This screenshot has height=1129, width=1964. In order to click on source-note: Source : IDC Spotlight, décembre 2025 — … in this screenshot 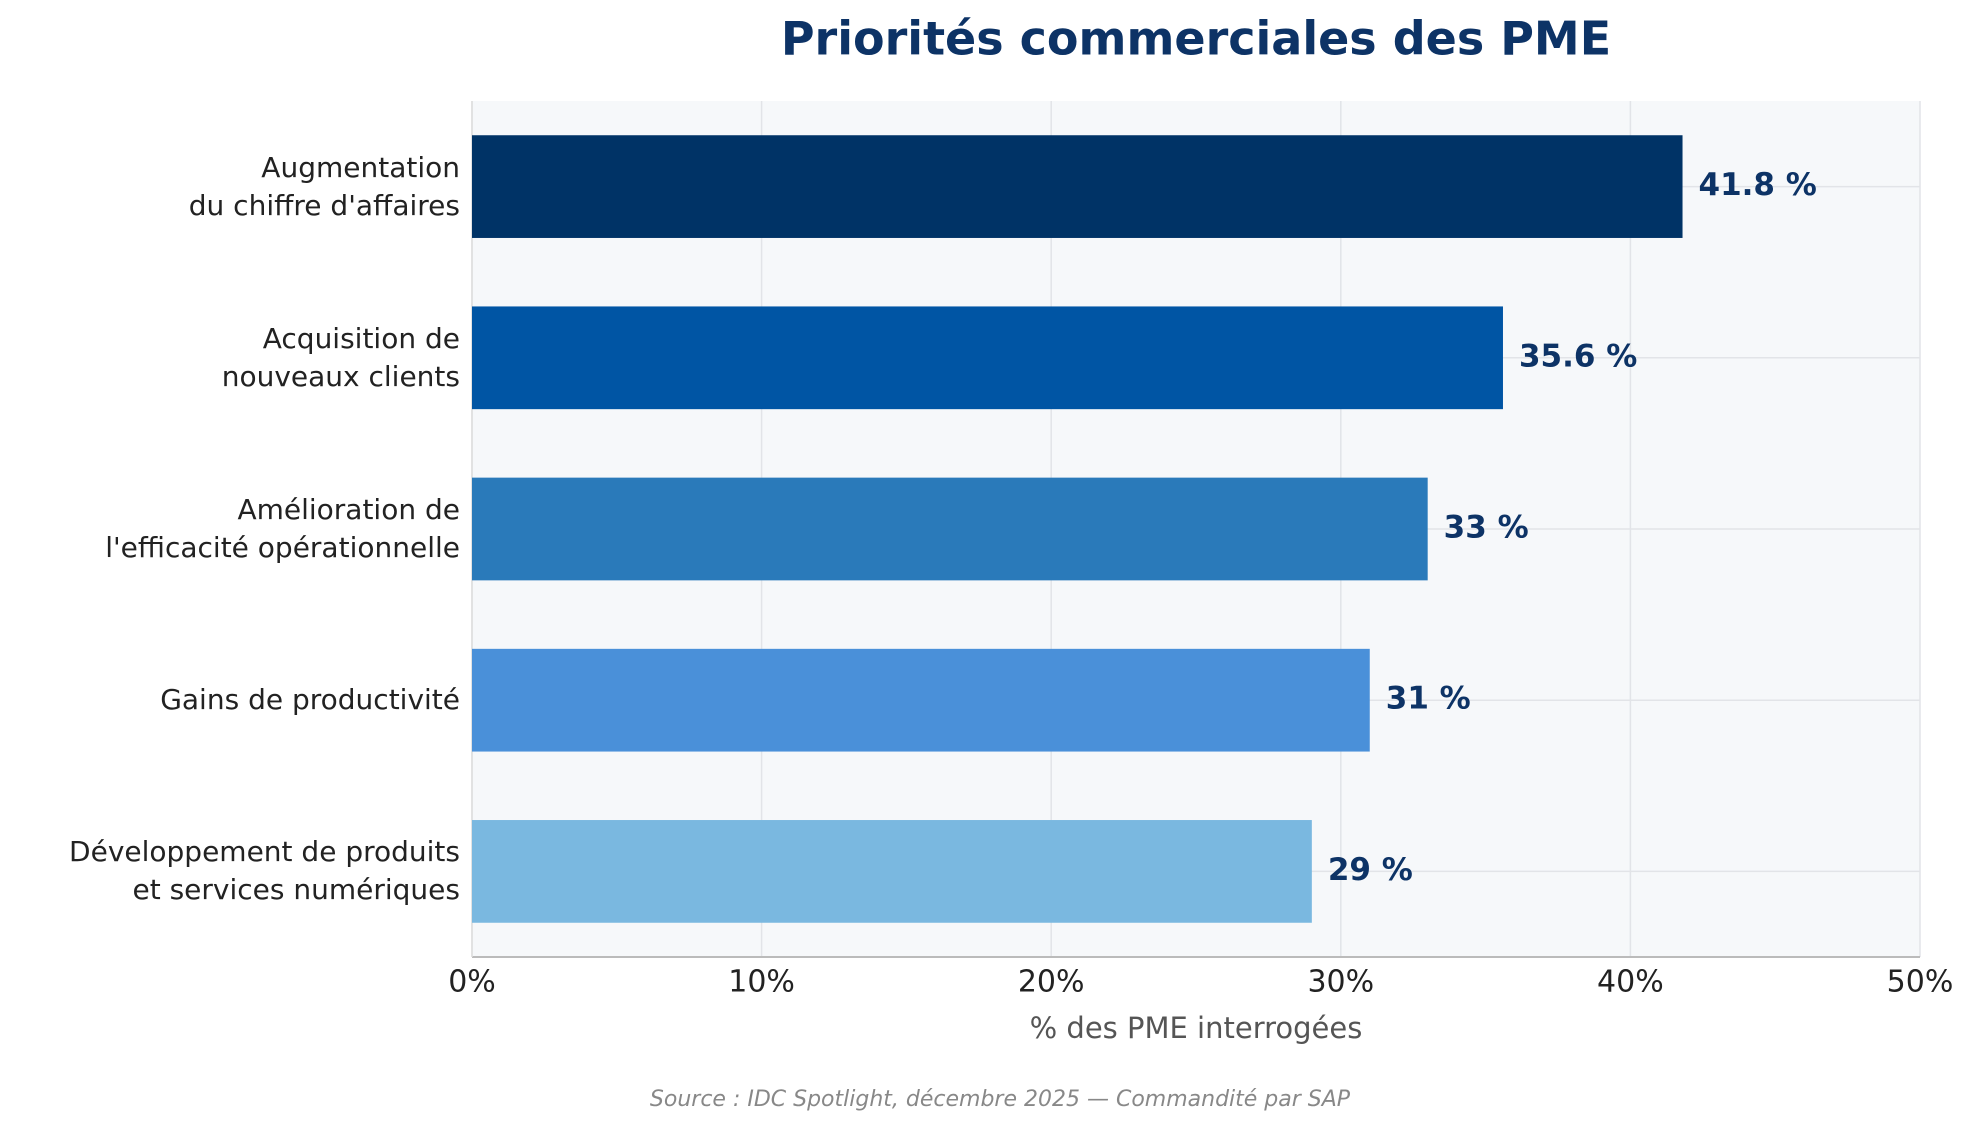, I will do `click(1000, 1099)`.